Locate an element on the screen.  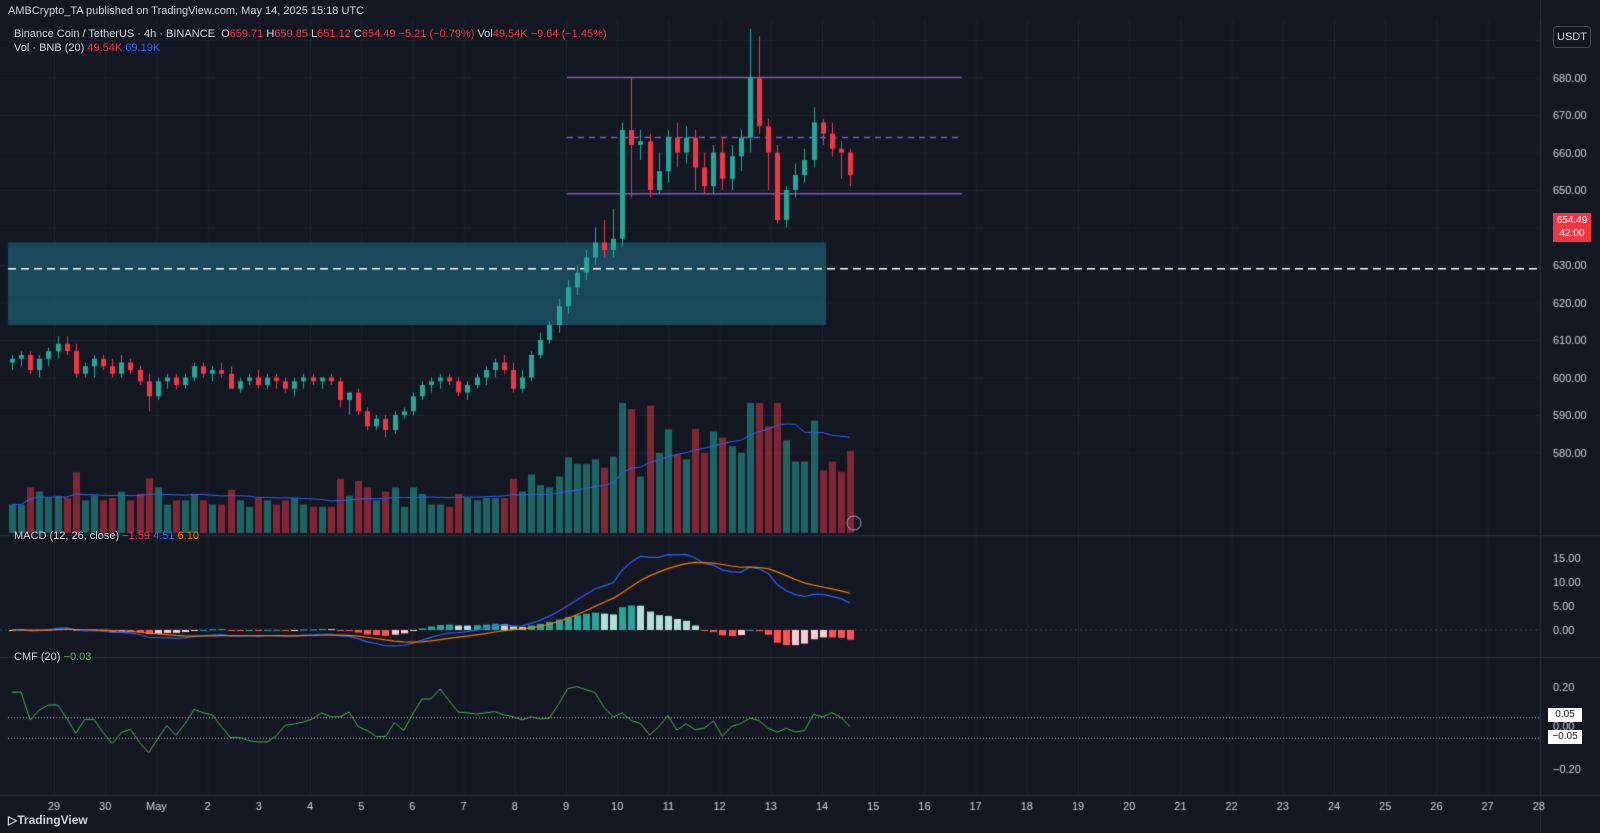
vol-change-value: −9.64 (−1.45%) is located at coordinates (568, 34).